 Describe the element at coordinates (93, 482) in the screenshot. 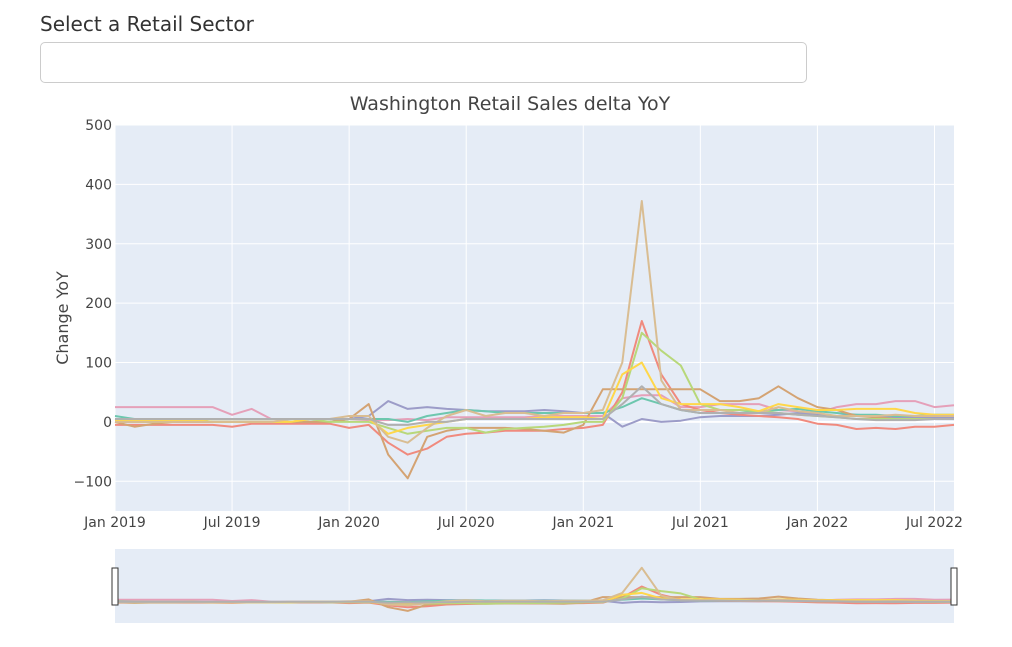

I see `y-tick-label: −100` at that location.